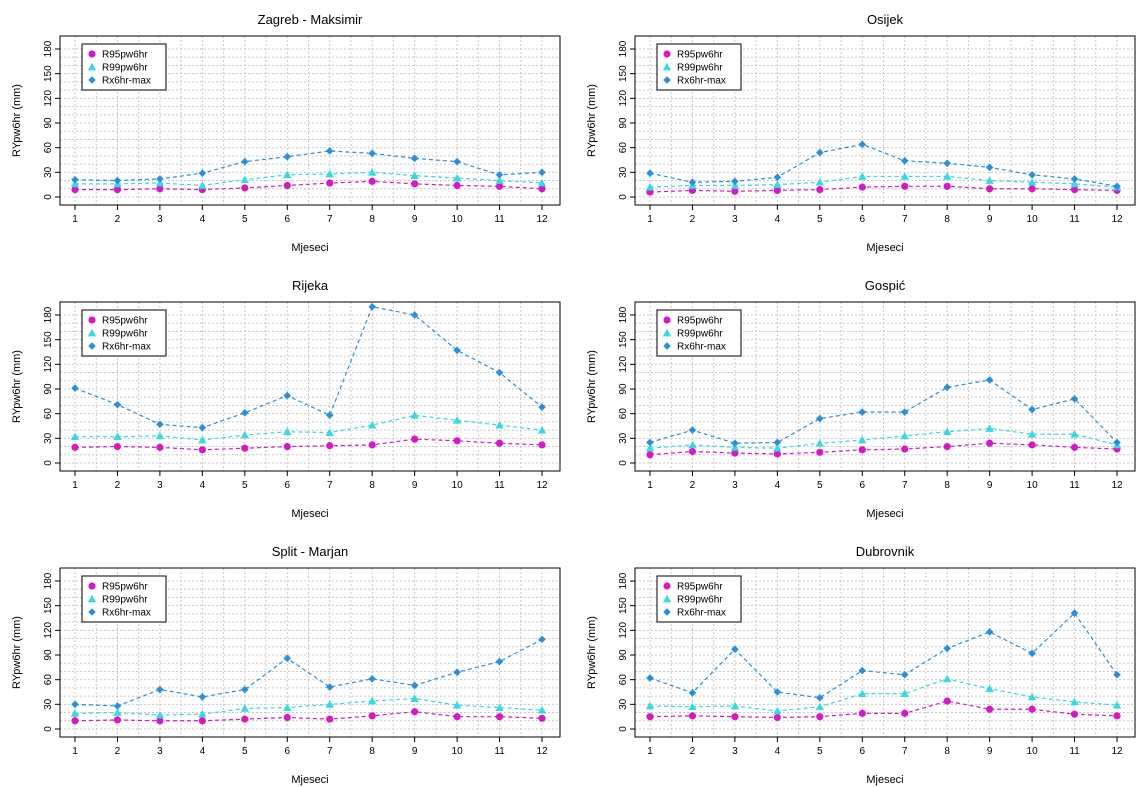  What do you see at coordinates (309, 185) in the screenshot?
I see `series-line-R95pw6hr` at bounding box center [309, 185].